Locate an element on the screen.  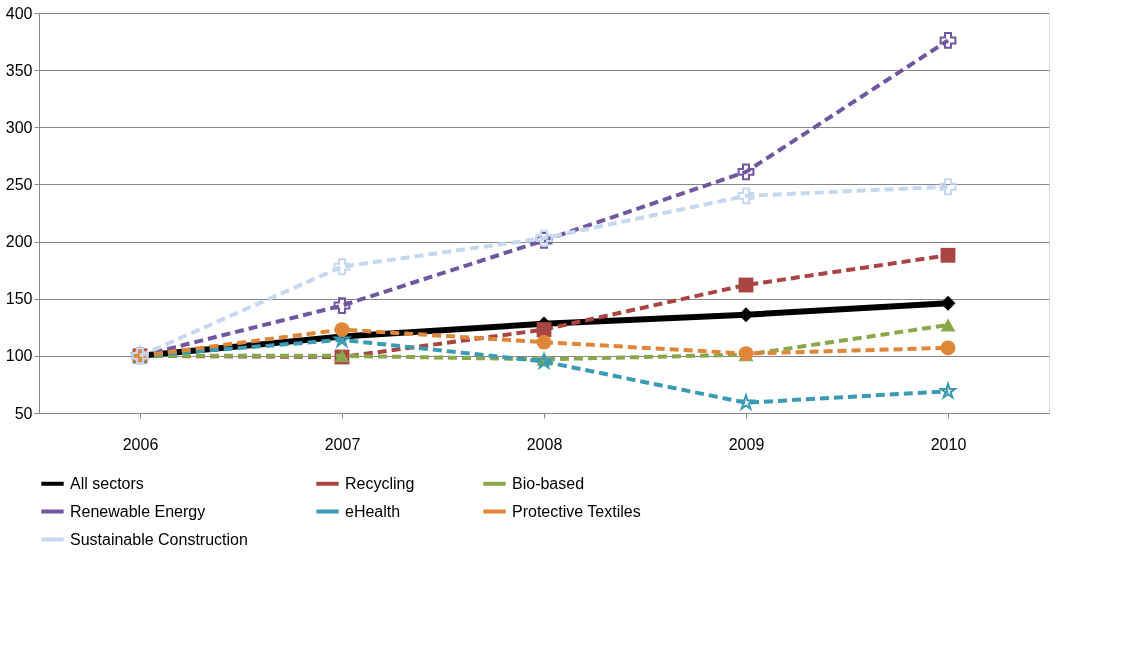
y-tick-label: 300 is located at coordinates (19, 127).